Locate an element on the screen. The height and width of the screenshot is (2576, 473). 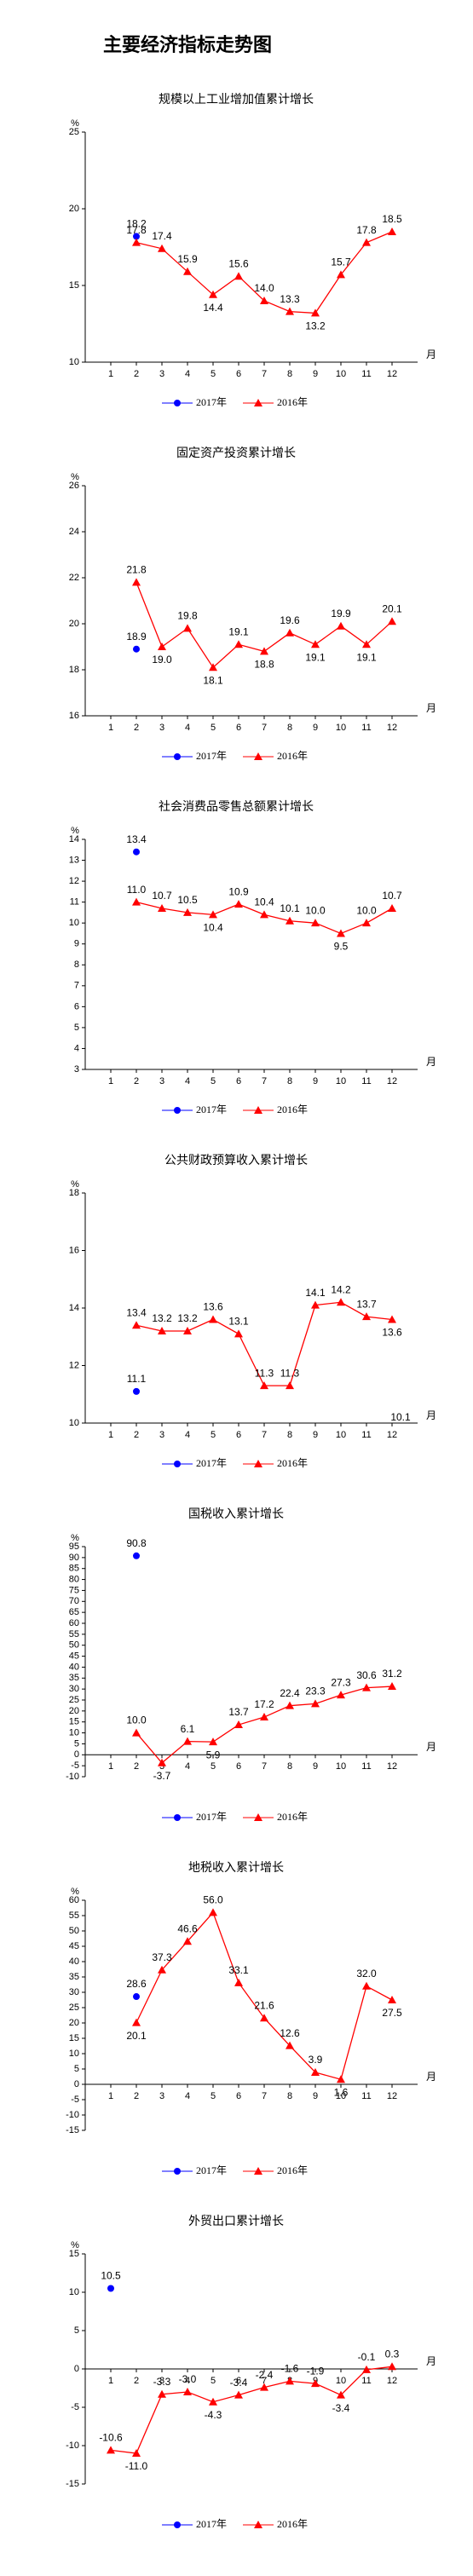
y-tick-label: 50 is located at coordinates (74, 1931).